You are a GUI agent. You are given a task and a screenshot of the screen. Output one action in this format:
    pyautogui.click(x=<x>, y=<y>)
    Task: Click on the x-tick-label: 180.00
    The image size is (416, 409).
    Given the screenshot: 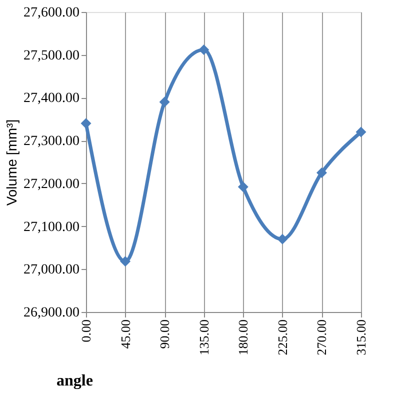 What is the action you would take?
    pyautogui.click(x=243, y=338)
    